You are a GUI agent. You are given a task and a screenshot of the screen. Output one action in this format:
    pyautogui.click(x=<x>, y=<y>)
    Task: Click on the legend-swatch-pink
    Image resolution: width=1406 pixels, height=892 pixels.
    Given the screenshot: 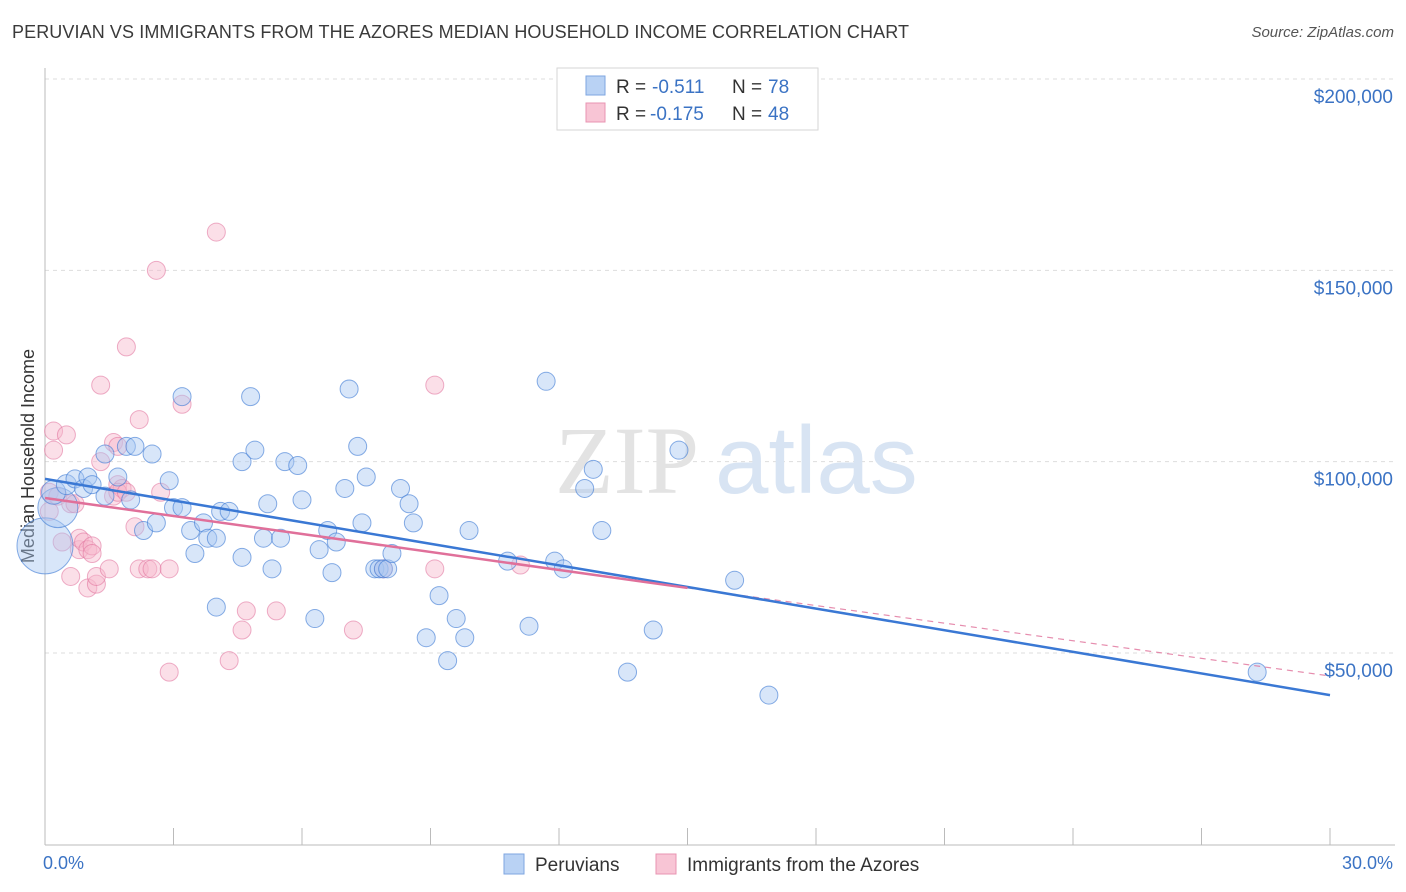 What is the action you would take?
    pyautogui.click(x=595, y=112)
    